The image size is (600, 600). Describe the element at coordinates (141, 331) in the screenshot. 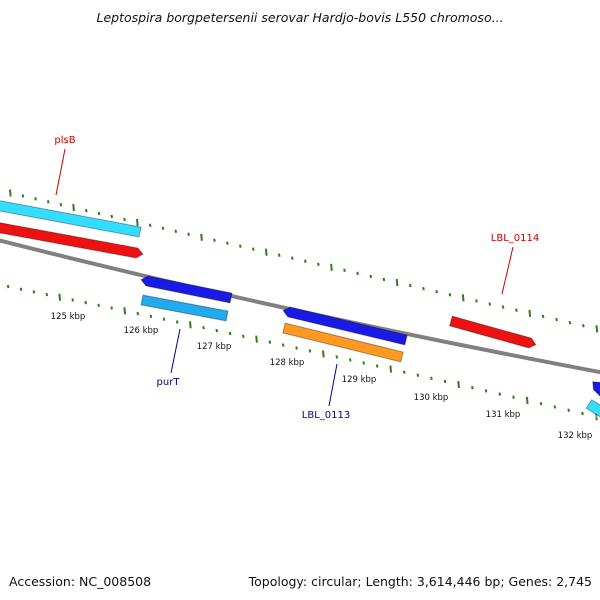

I see `scale-label: 126 kbp` at that location.